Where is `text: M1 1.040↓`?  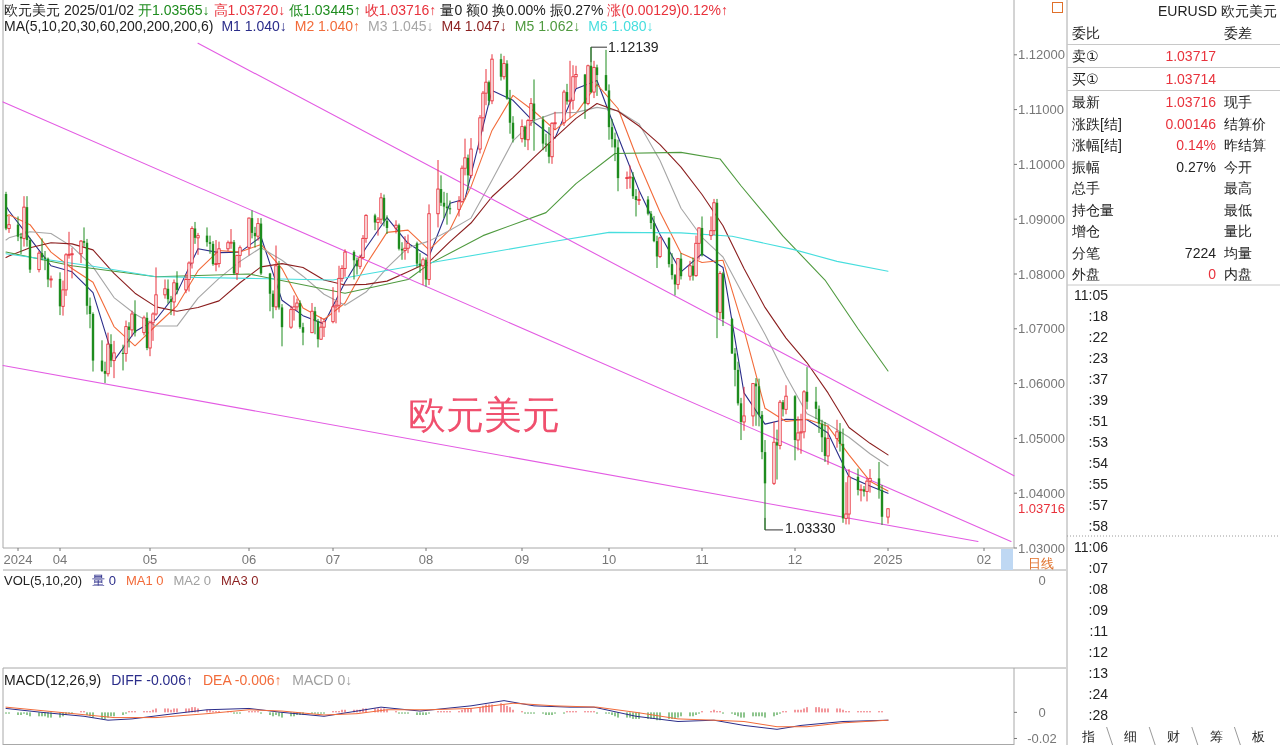
text: M1 1.040↓ is located at coordinates (254, 26).